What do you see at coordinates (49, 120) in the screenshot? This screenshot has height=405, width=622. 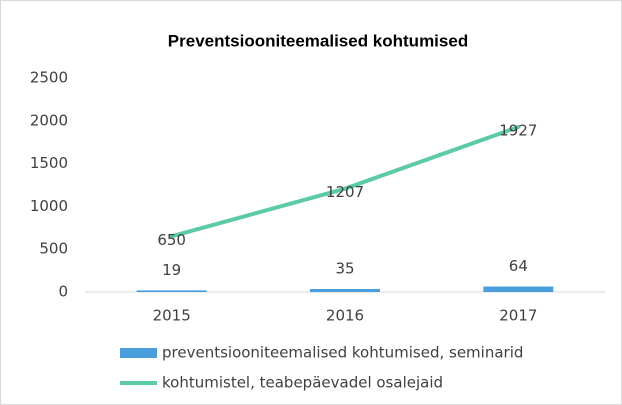 I see `y-tick-label: 2000` at bounding box center [49, 120].